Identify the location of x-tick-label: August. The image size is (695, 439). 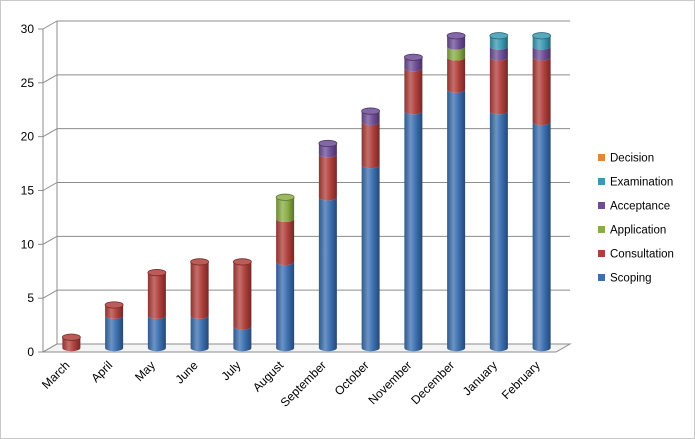
(268, 376).